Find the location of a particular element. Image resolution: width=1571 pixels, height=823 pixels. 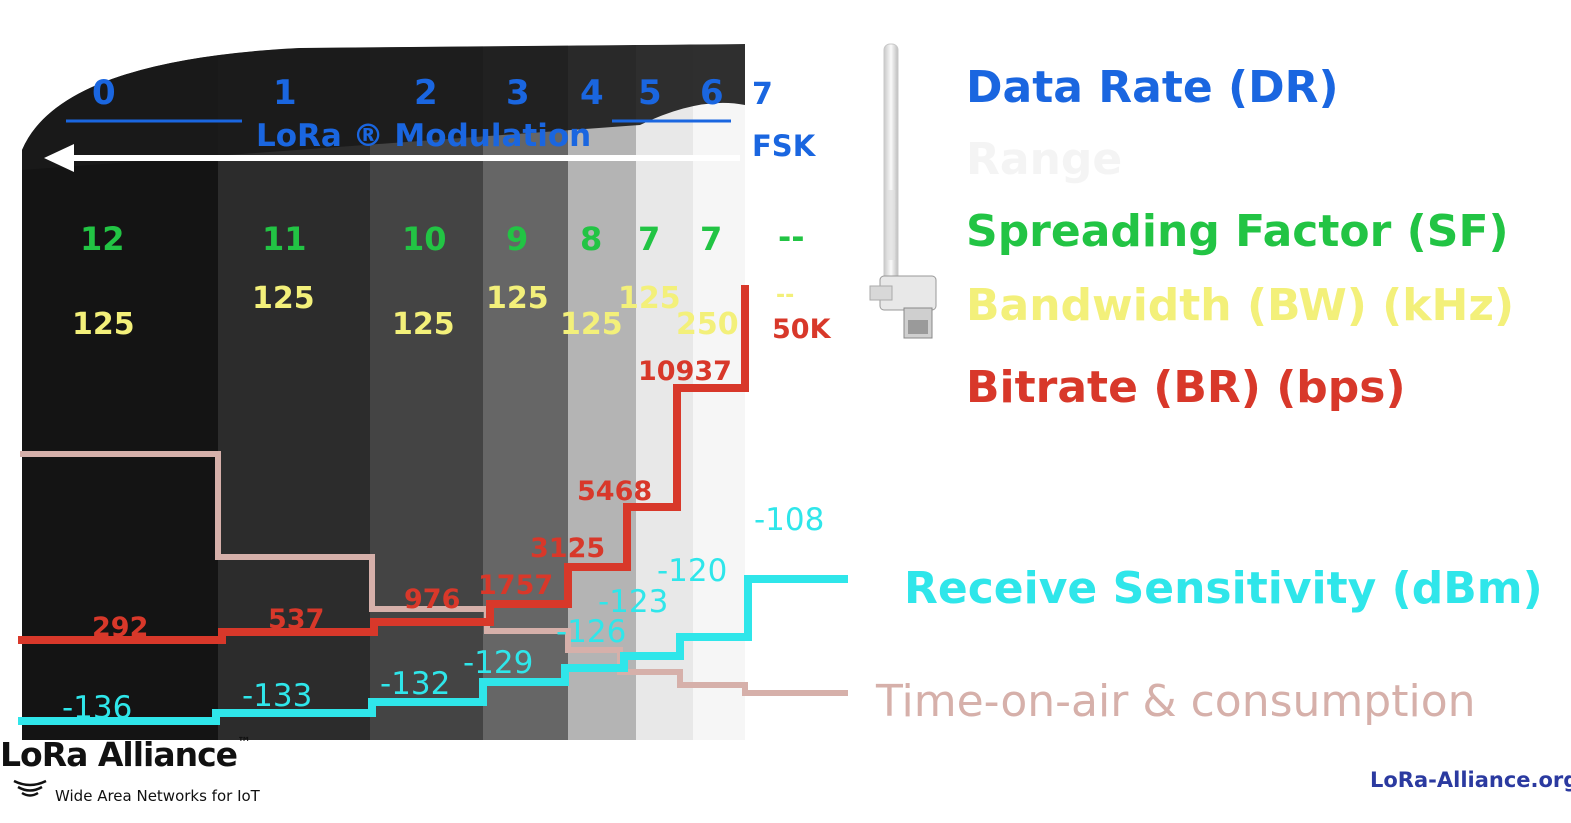

sf-label: 11 is located at coordinates (284, 239).